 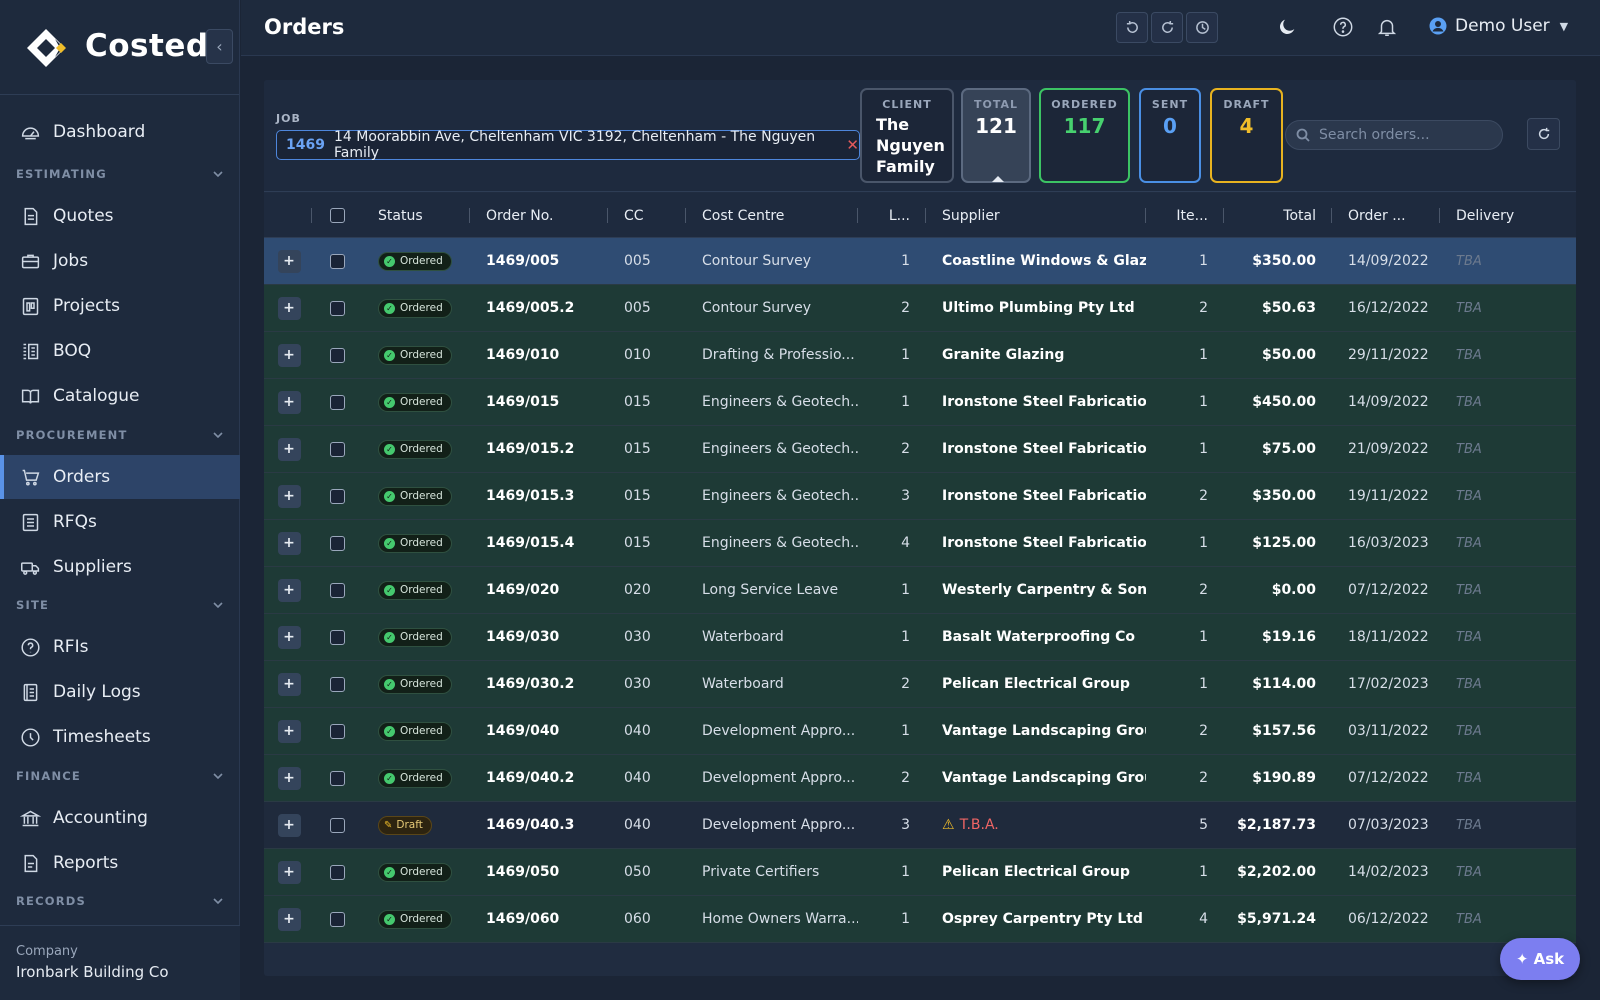 What do you see at coordinates (416, 215) in the screenshot?
I see `column-header-status: Status` at bounding box center [416, 215].